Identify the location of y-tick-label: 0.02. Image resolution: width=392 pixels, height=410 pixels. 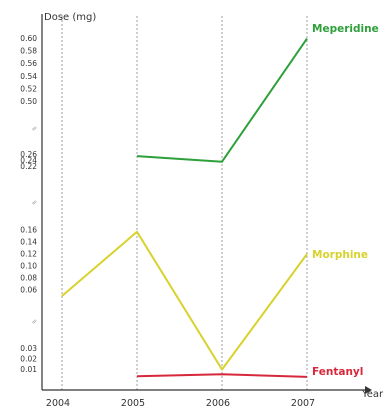
(28, 359).